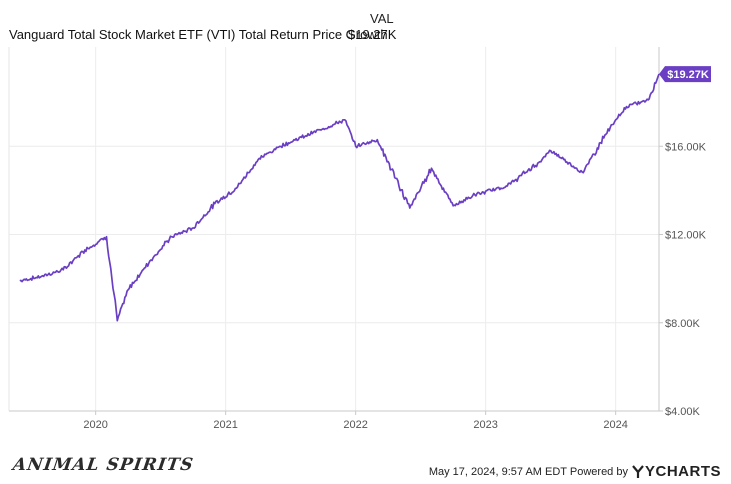 The width and height of the screenshot is (731, 484). Describe the element at coordinates (485, 425) in the screenshot. I see `x-tick-label: 2023` at that location.